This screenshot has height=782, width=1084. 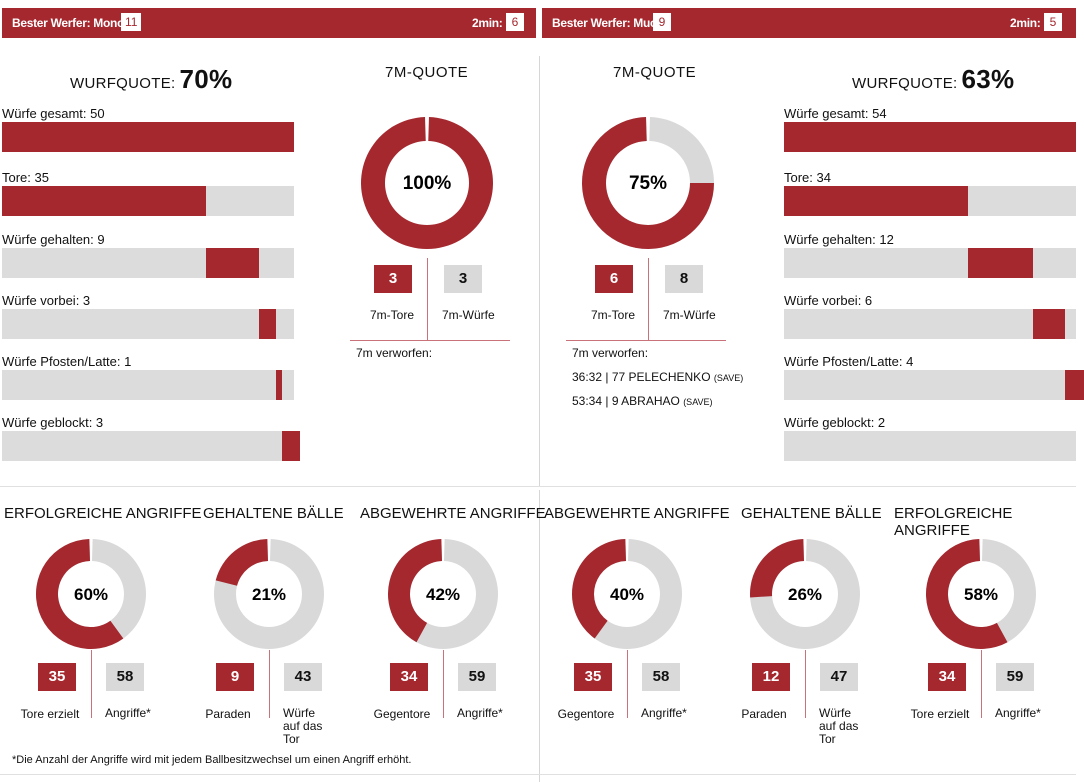 I want to click on wurfquote-label: WURFQUOTE:, so click(x=123, y=83).